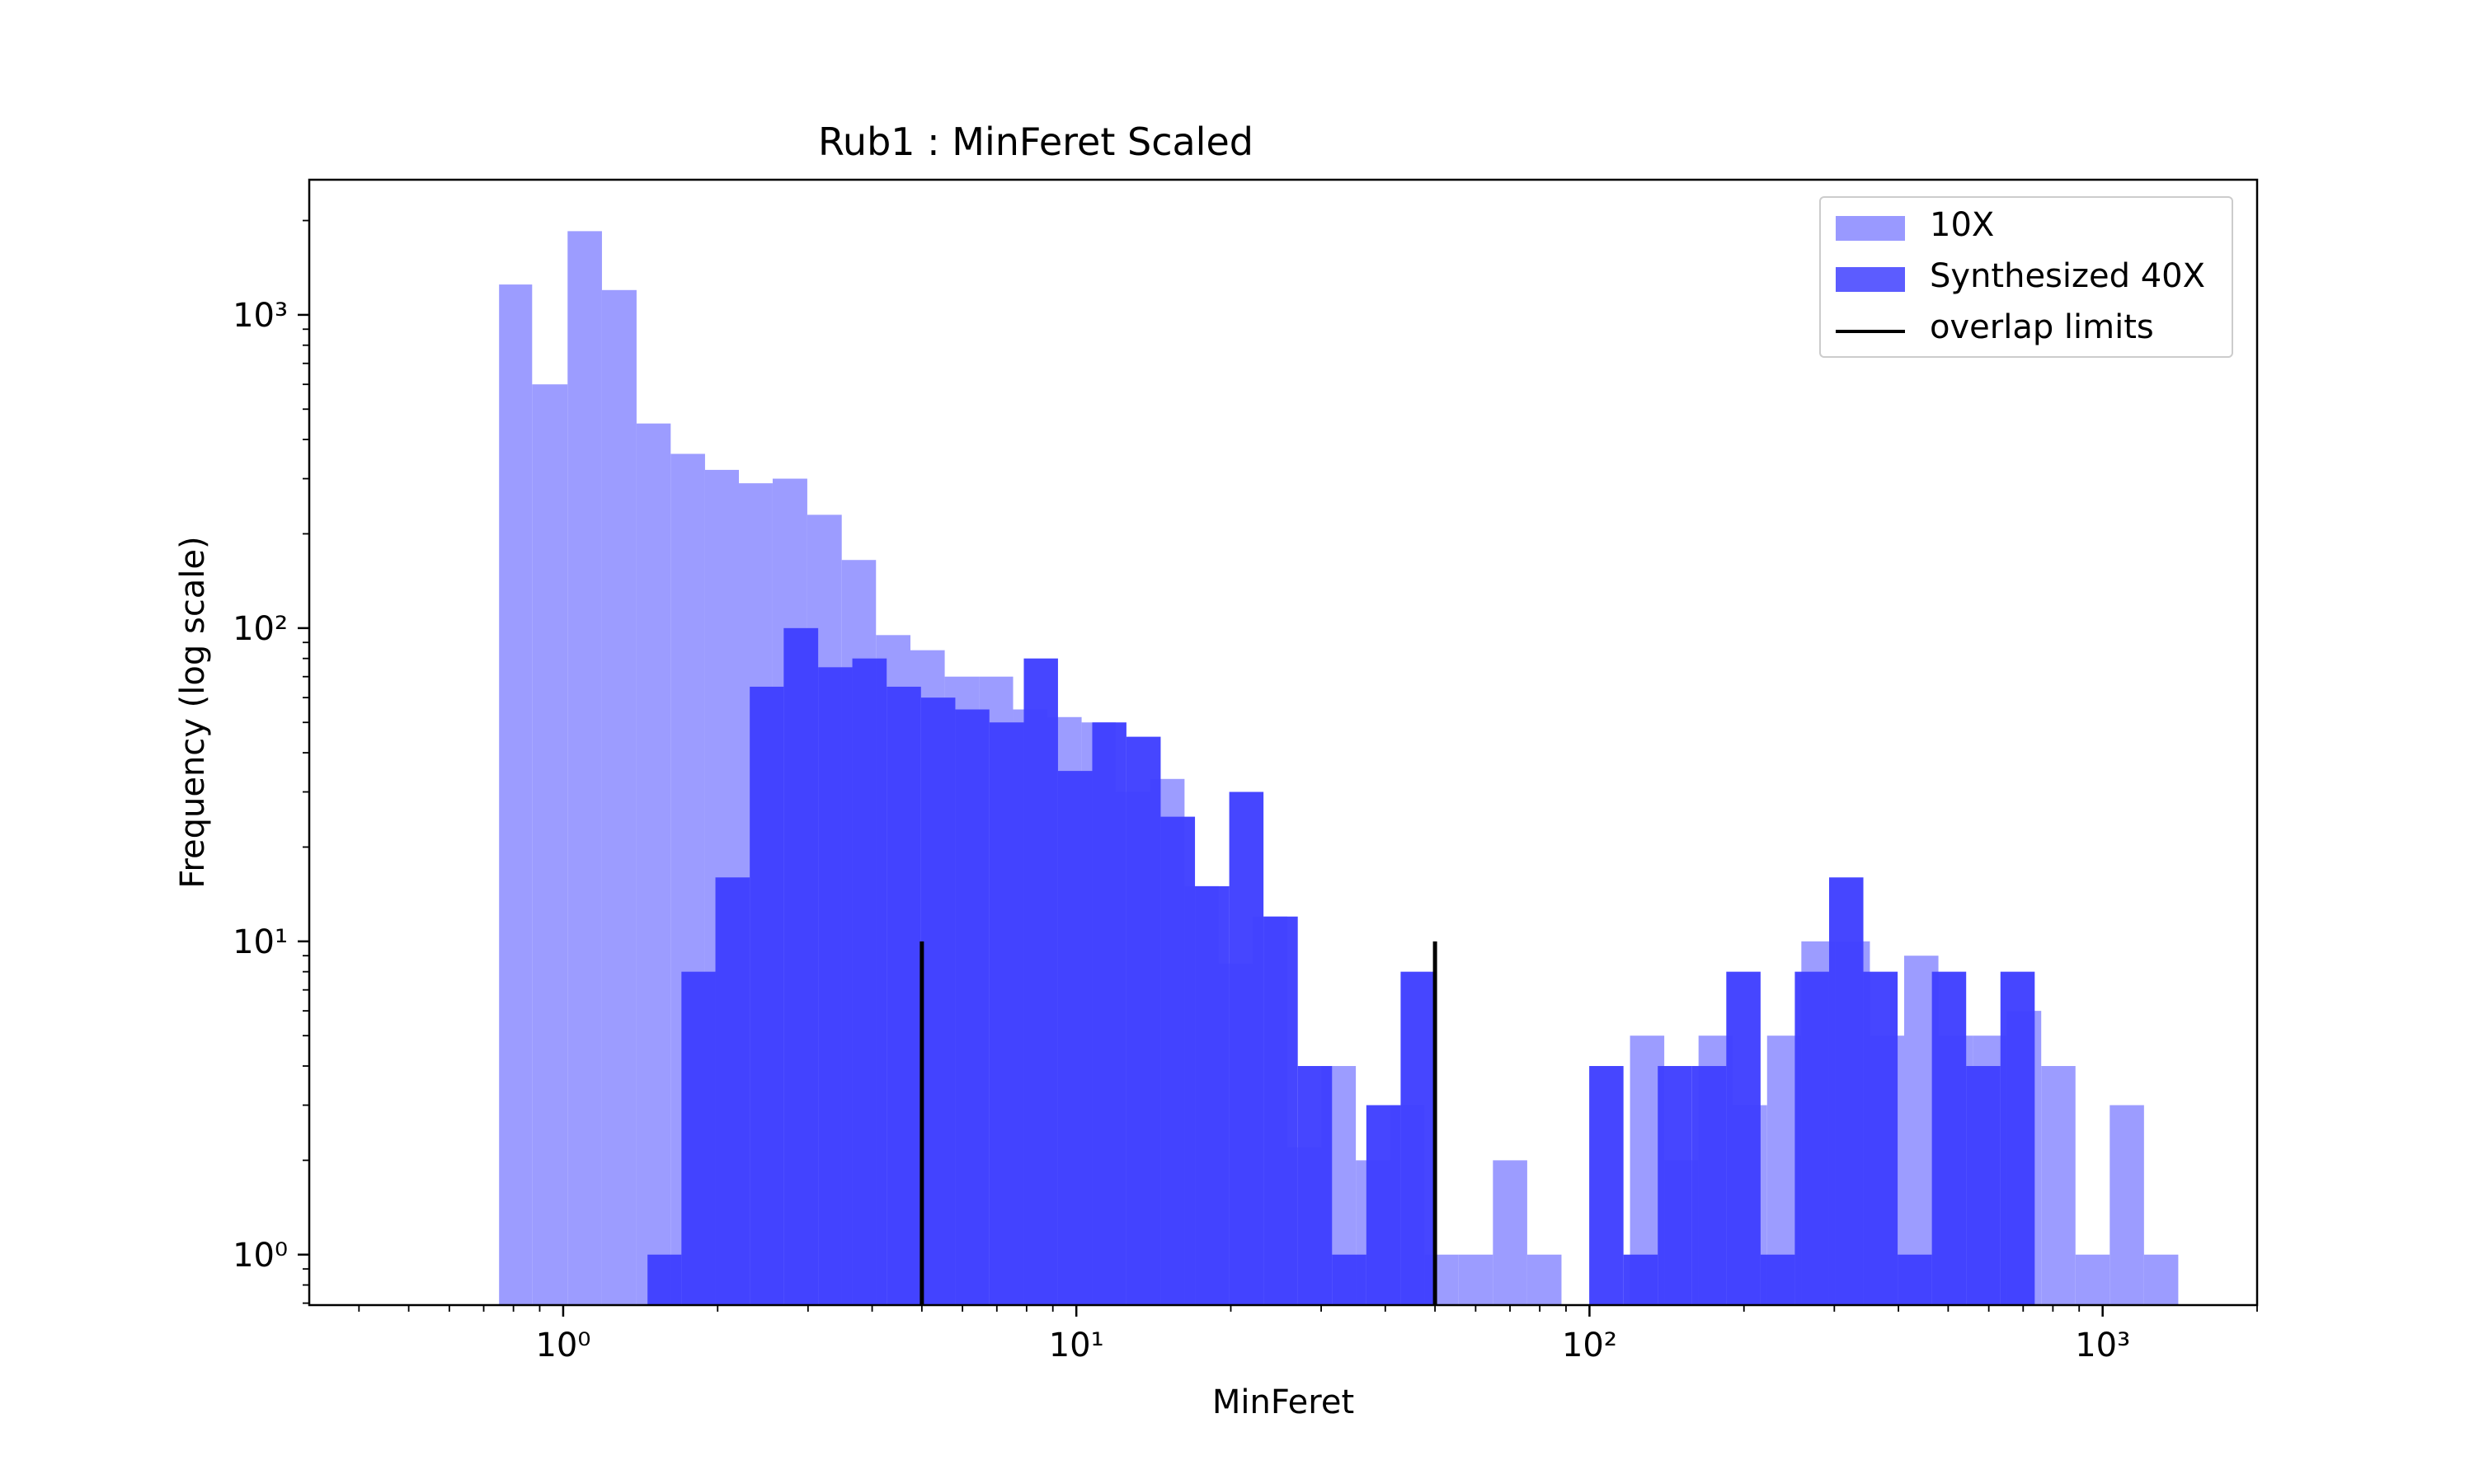  What do you see at coordinates (1870, 279) in the screenshot?
I see `legend-swatch-synthesized` at bounding box center [1870, 279].